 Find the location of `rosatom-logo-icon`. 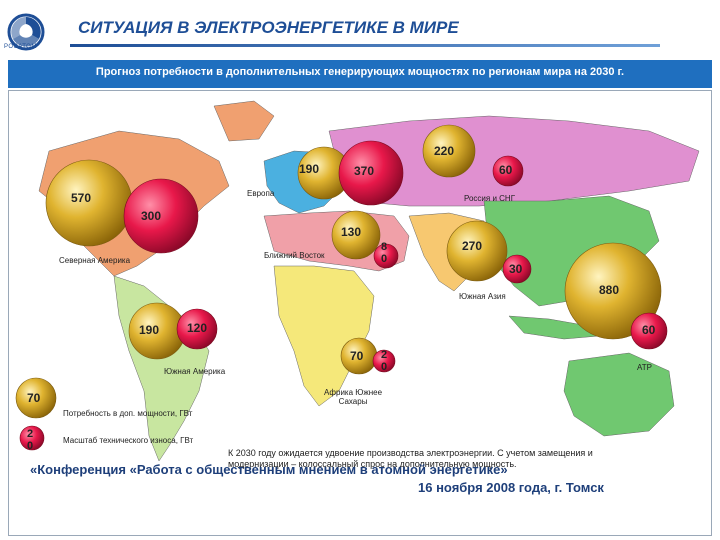

rosatom-logo-icon is located at coordinates (26, 32).